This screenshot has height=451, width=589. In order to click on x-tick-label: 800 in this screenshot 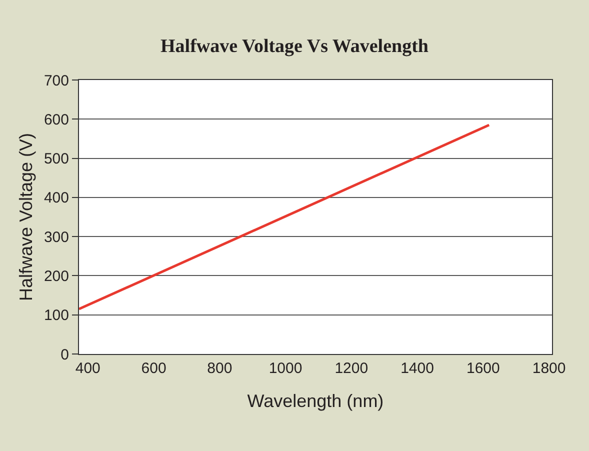, I will do `click(219, 368)`.